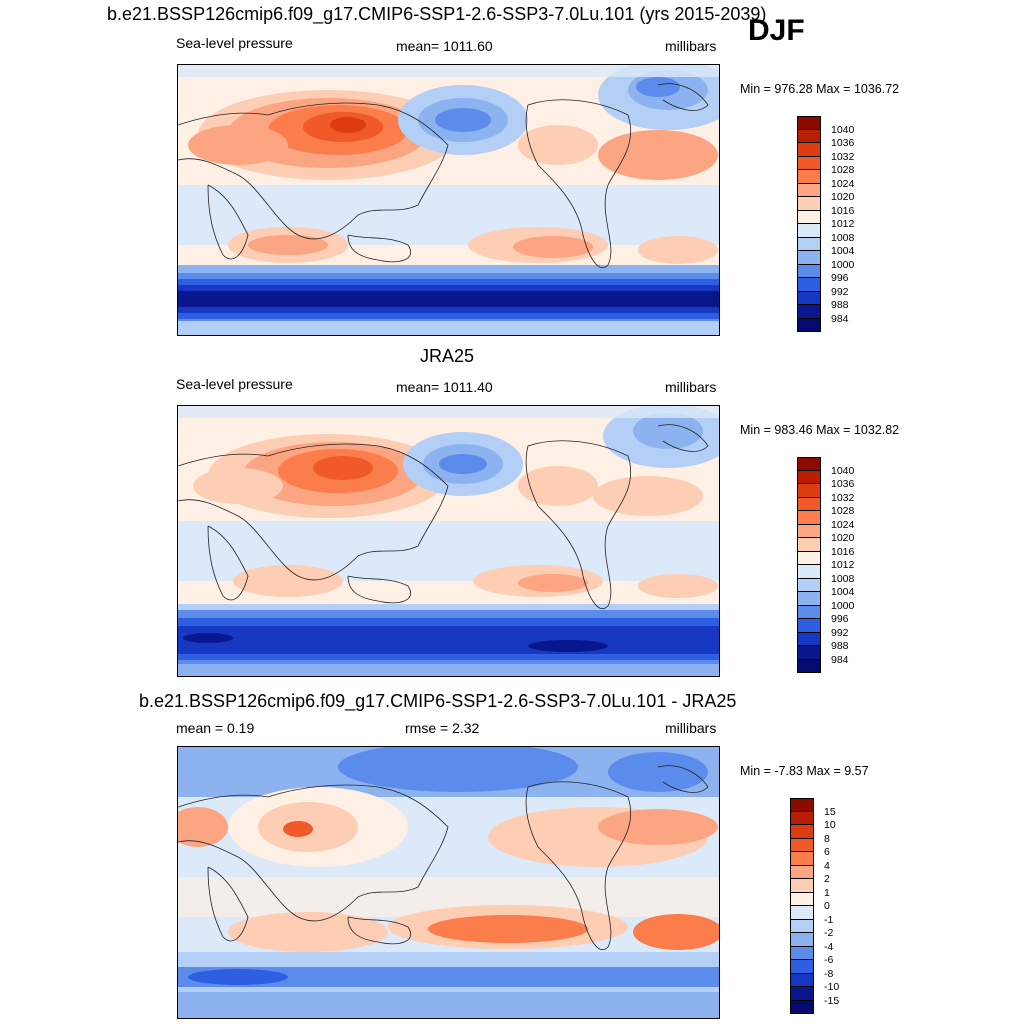 This screenshot has height=1024, width=1024. I want to click on cb2-label: 992, so click(840, 632).